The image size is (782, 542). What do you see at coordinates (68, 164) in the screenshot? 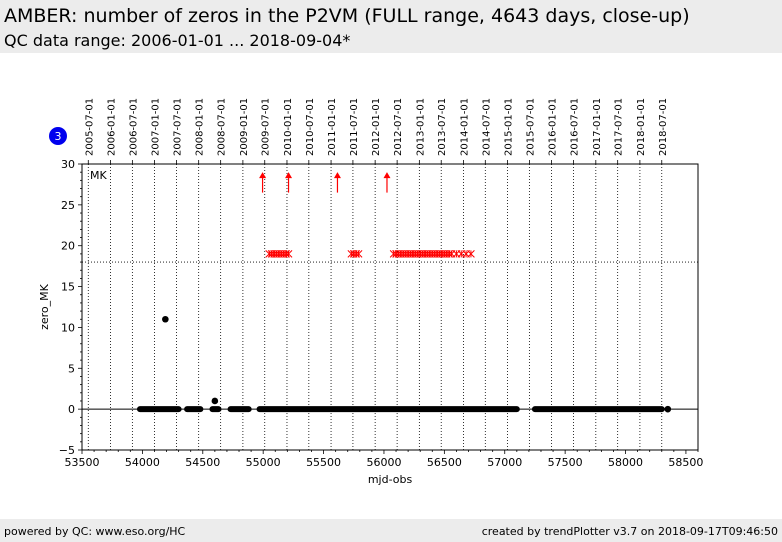
I see `y-tick-label: 30` at bounding box center [68, 164].